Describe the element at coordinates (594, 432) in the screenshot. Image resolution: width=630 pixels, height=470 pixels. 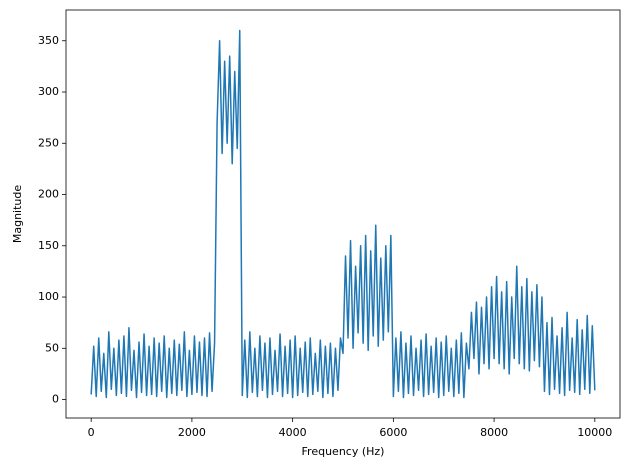
I see `x-tick-label: 10000` at that location.